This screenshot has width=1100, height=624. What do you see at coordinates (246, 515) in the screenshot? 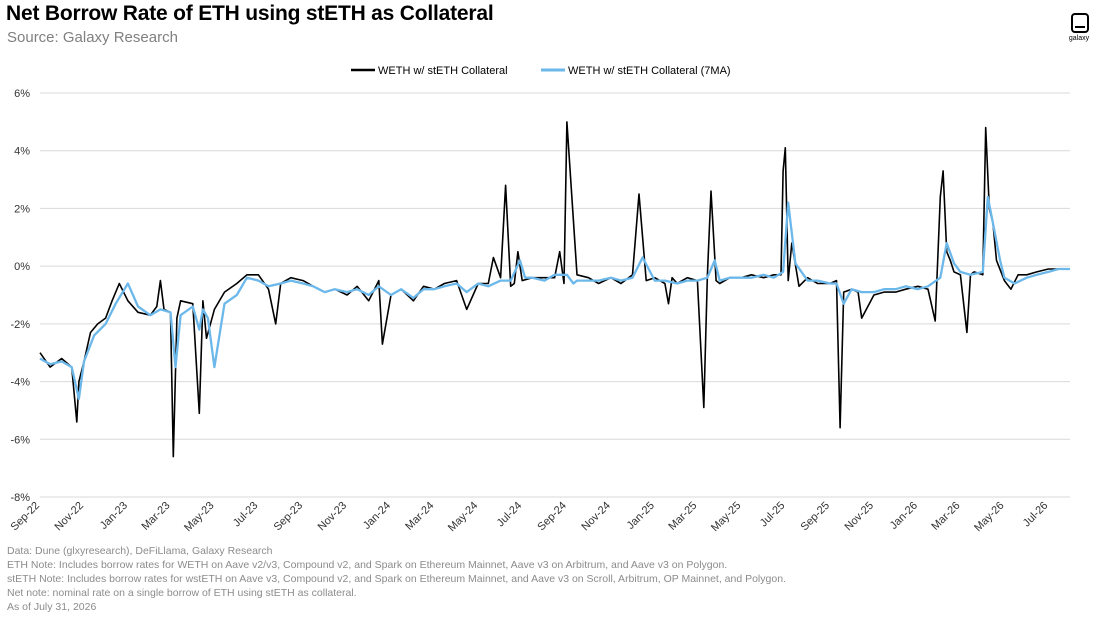
I see `x-tick-label: Jul-23` at bounding box center [246, 515].